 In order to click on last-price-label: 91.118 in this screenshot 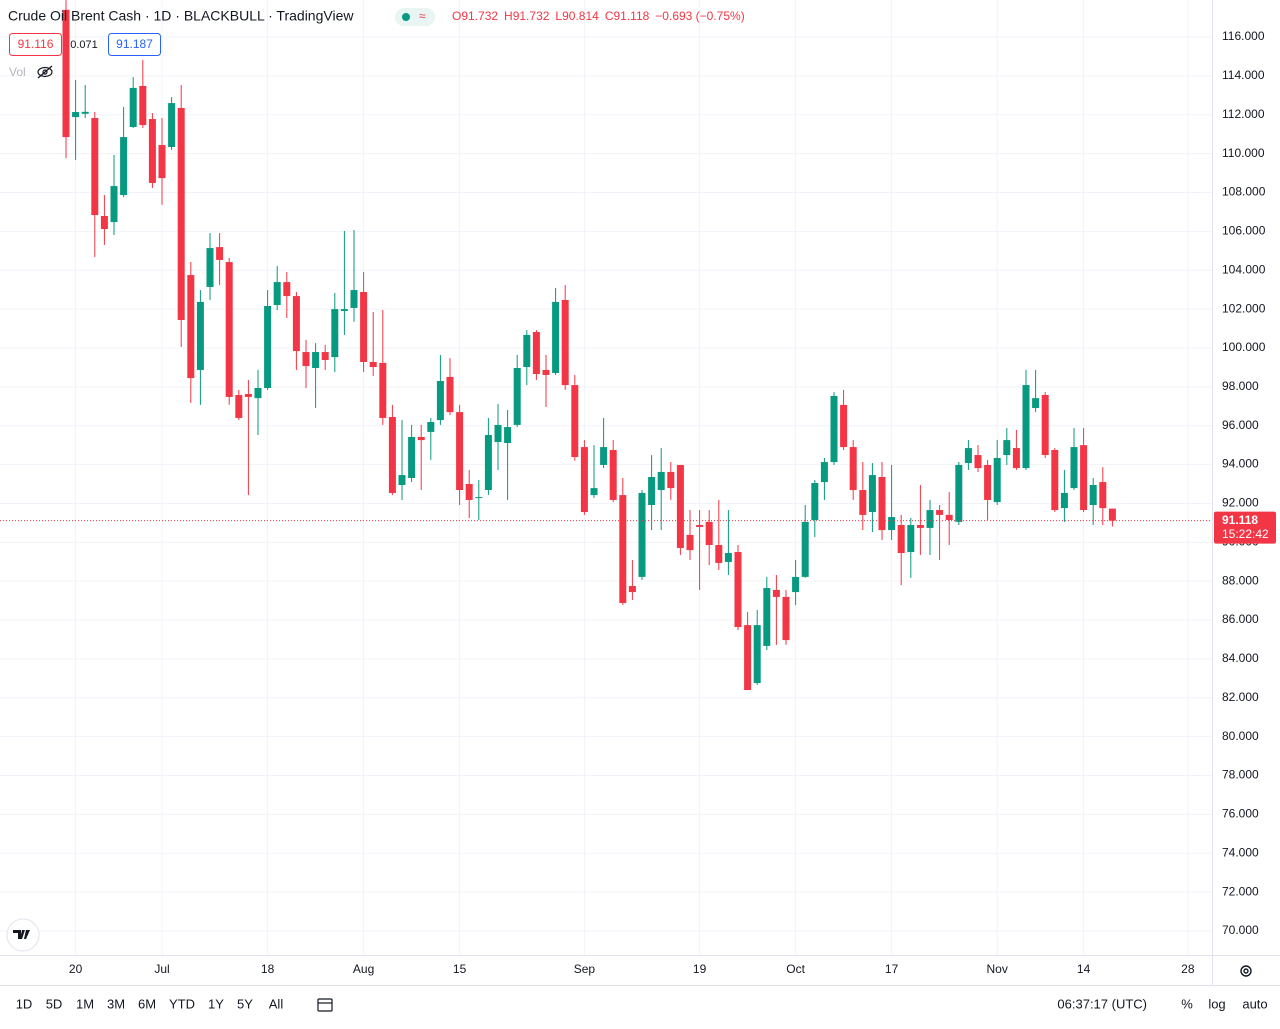, I will do `click(1240, 520)`.